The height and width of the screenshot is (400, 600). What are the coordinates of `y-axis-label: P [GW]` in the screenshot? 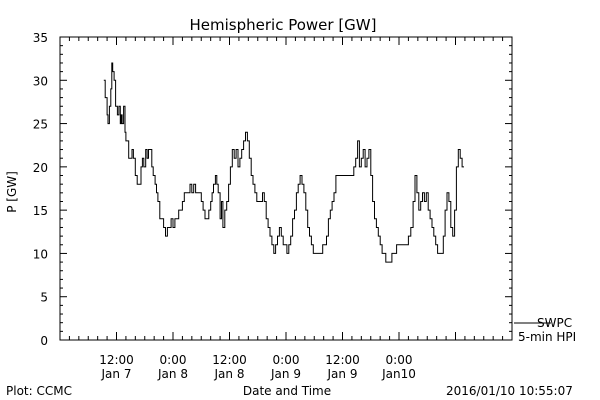 It's located at (12, 192).